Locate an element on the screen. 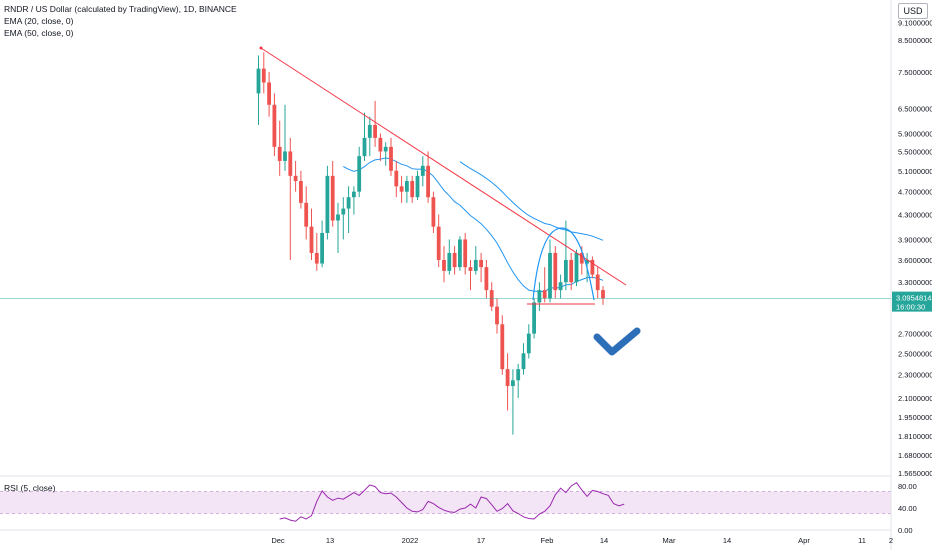  rsi-band-fill is located at coordinates (445, 502).